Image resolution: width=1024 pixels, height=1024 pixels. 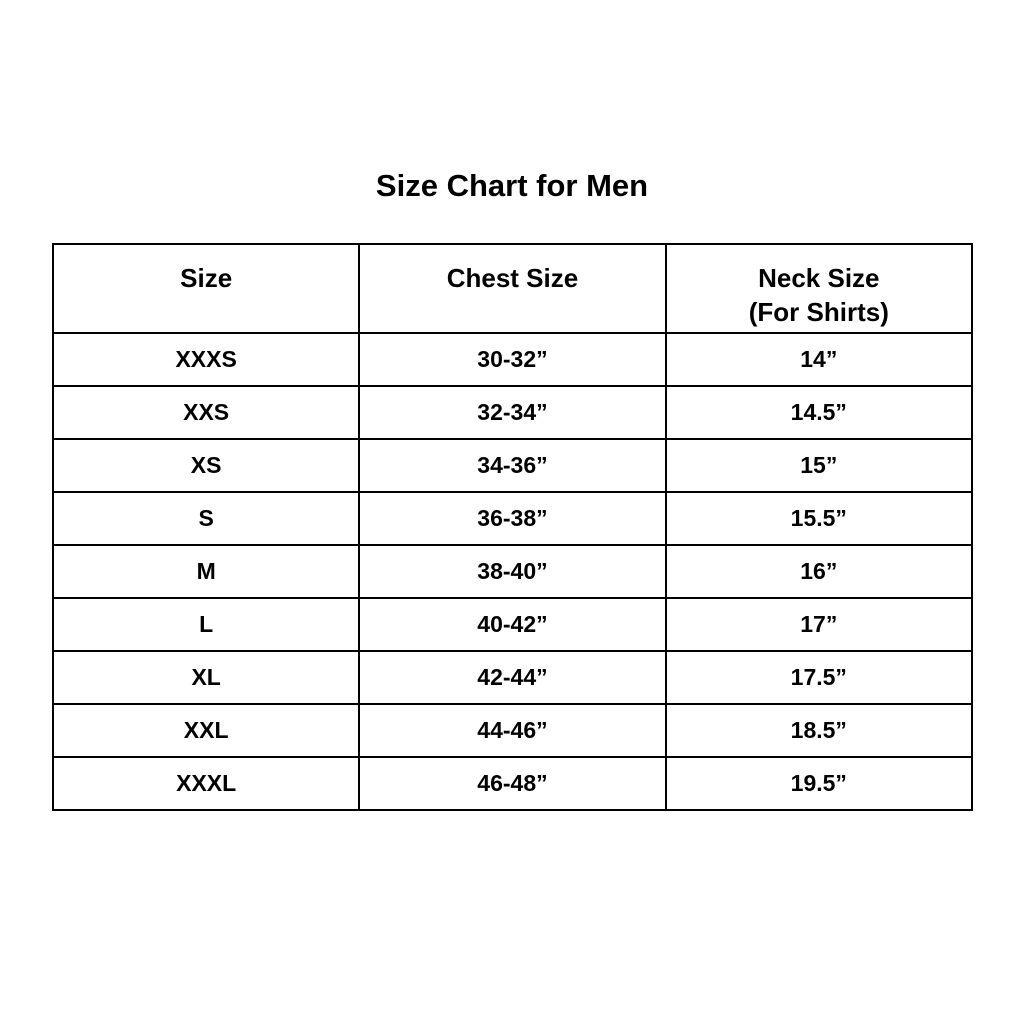 I want to click on table-row: M 38-40” 16”, so click(x=512, y=571).